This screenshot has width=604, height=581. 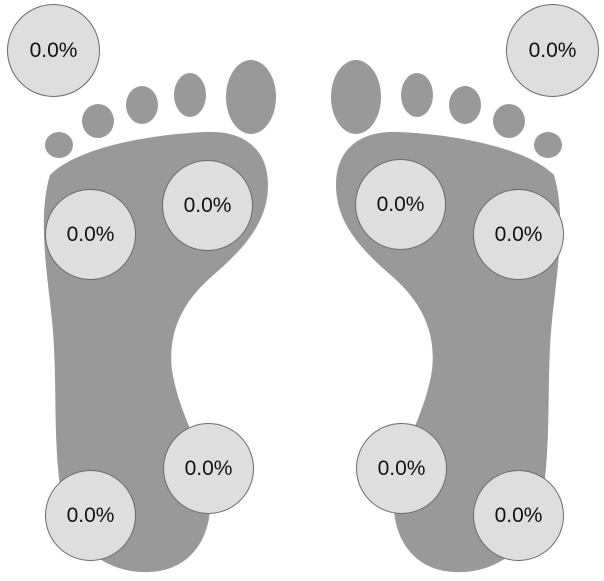 I want to click on left-corner-readout: 0.0%, so click(x=53, y=50).